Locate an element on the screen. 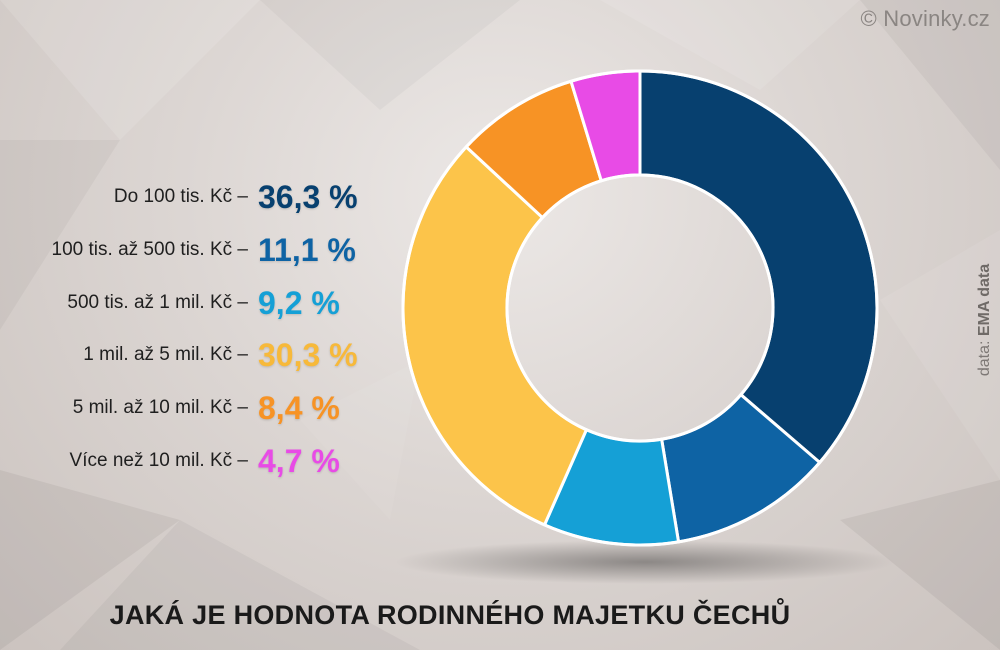  legend-value: 11,1 % is located at coordinates (307, 249).